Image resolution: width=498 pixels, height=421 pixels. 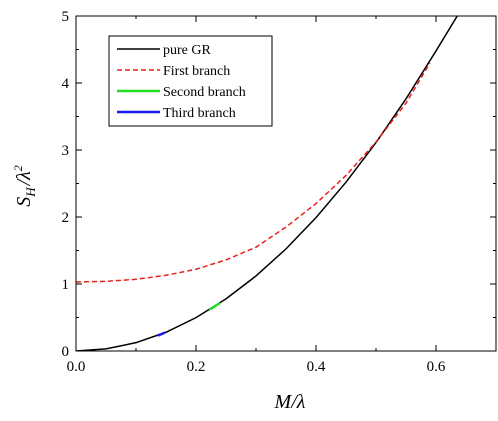 What do you see at coordinates (76, 367) in the screenshot?
I see `x-tick-label: 0.0` at bounding box center [76, 367].